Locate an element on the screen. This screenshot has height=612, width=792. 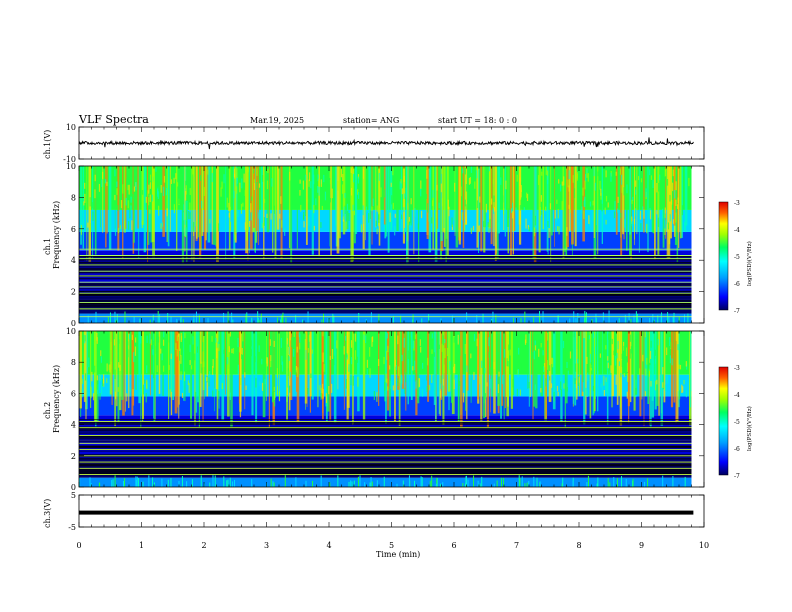
time-axis-tick-label: 2 is located at coordinates (203, 545).